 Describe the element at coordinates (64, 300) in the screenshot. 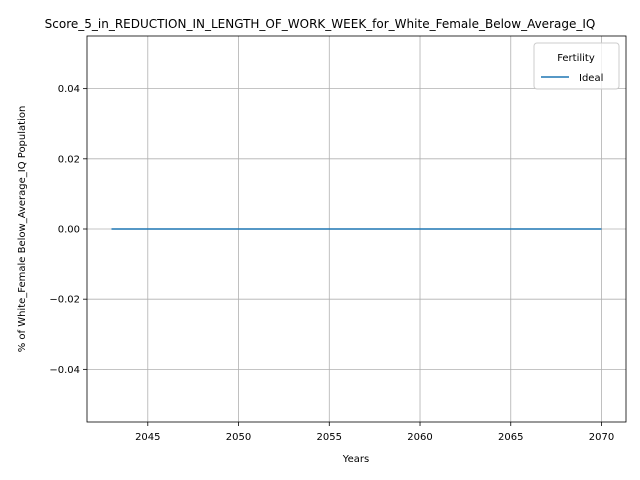

I see `y-tick-label: −0.02` at that location.